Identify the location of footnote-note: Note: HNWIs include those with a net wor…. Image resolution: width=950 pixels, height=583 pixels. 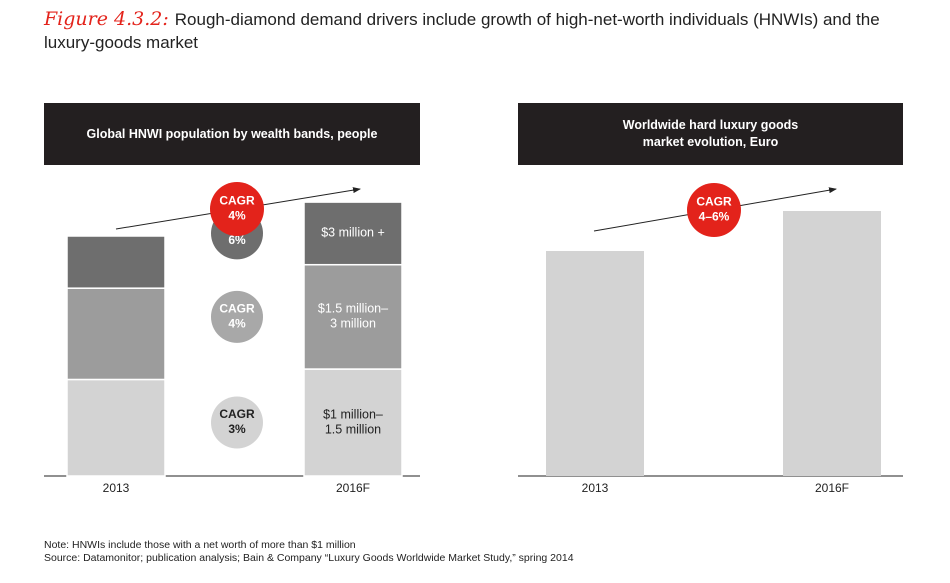
(200, 545).